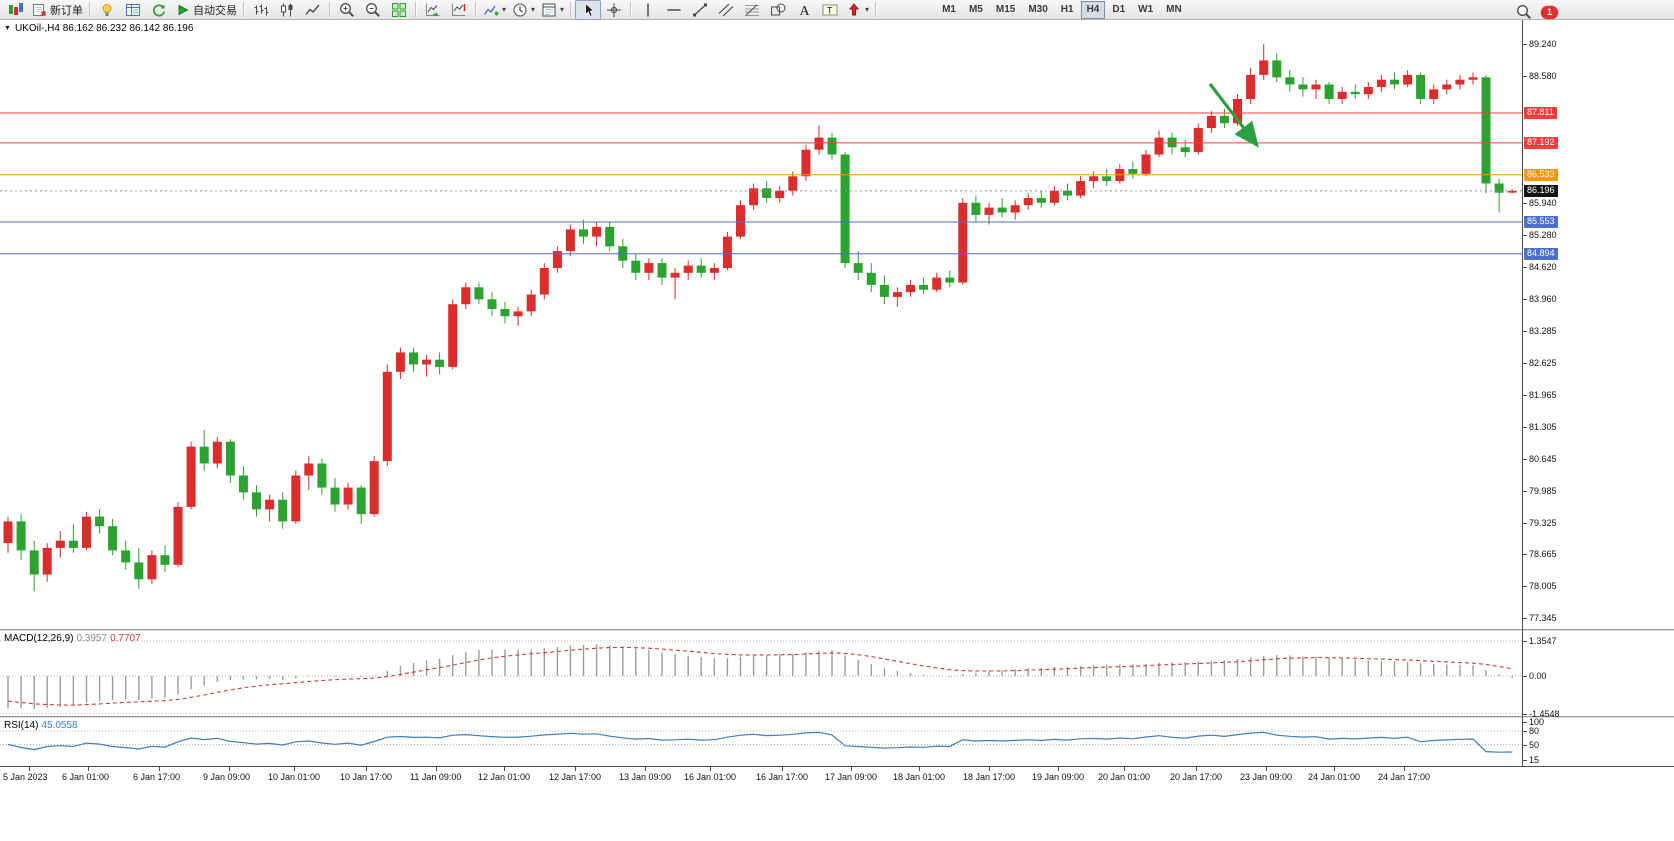 This screenshot has width=1674, height=841. I want to click on time-axis-label: 10 Jan 01:00, so click(294, 777).